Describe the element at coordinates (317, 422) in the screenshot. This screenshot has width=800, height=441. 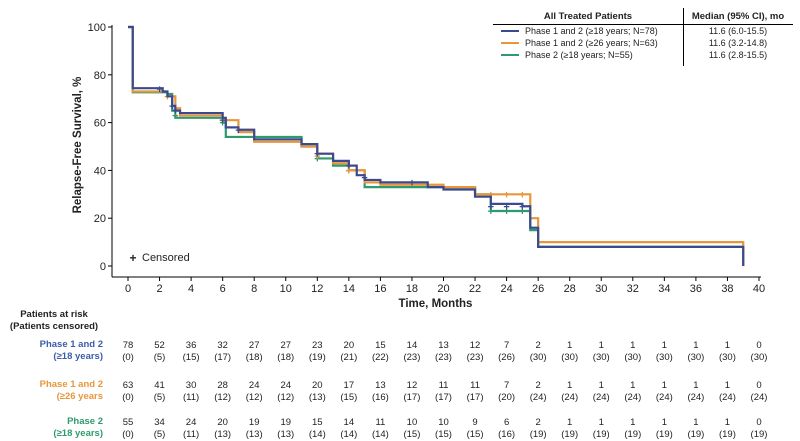
I see `risk-at-count: 15` at that location.